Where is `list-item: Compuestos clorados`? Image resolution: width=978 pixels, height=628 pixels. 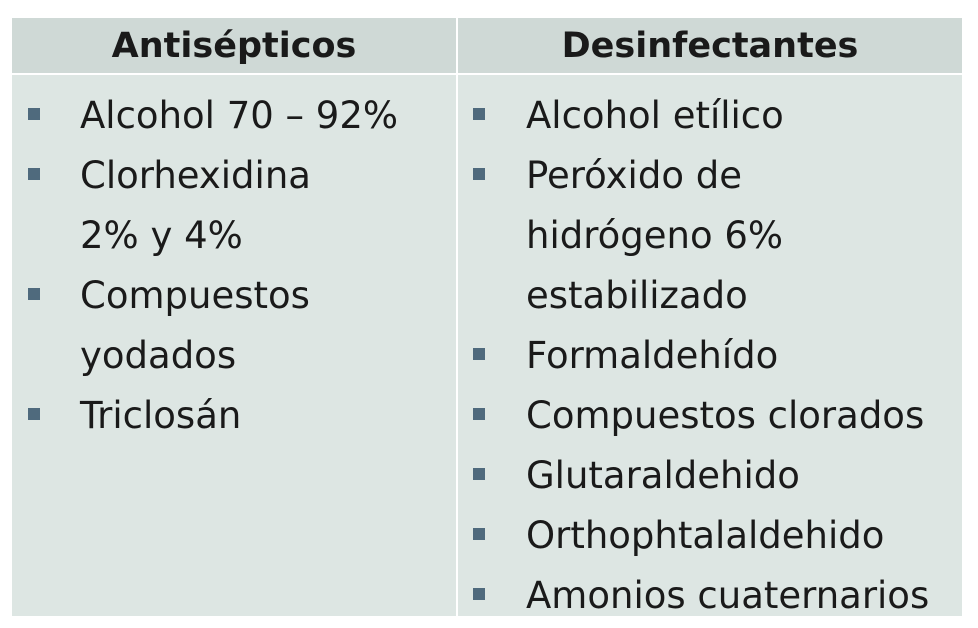
list-item: Compuestos clorados is located at coordinates (707, 416).